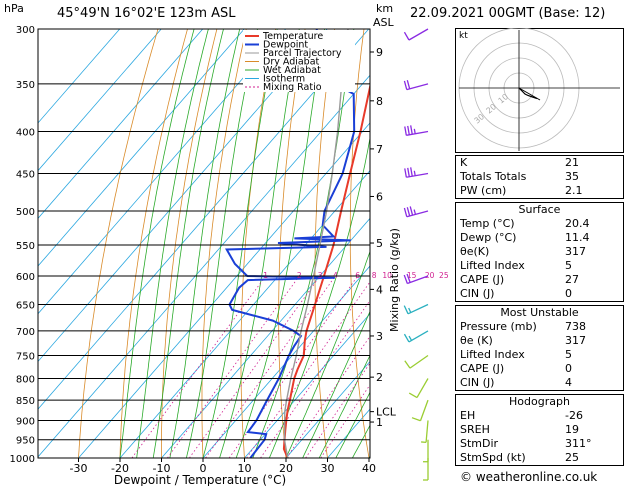  I want to click on pressure-tick-label: 750, so click(25, 356).